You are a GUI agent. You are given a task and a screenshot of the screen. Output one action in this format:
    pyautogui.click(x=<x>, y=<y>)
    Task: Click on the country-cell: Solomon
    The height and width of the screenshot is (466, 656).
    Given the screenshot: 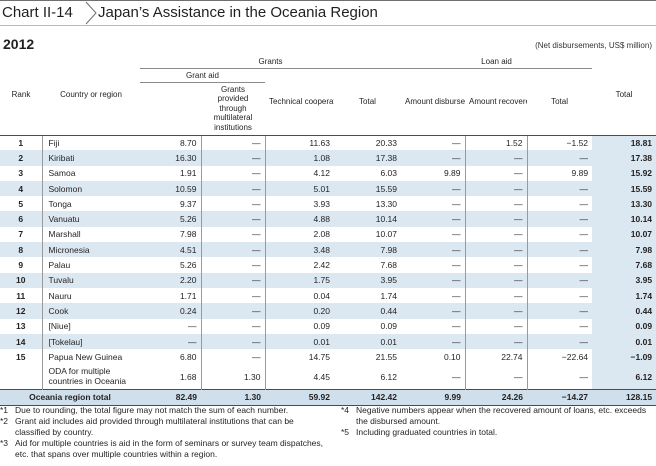 What is the action you would take?
    pyautogui.click(x=90, y=188)
    